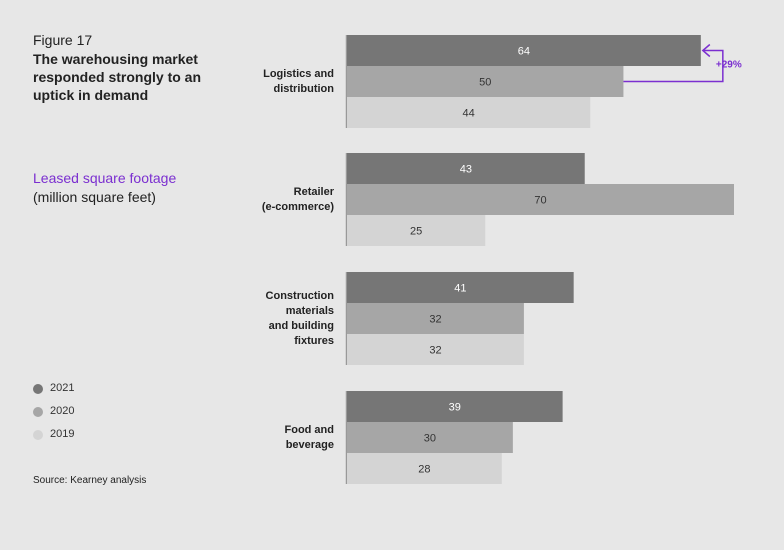 The height and width of the screenshot is (550, 784). What do you see at coordinates (94, 197) in the screenshot?
I see `unit-label: (million square feet)` at bounding box center [94, 197].